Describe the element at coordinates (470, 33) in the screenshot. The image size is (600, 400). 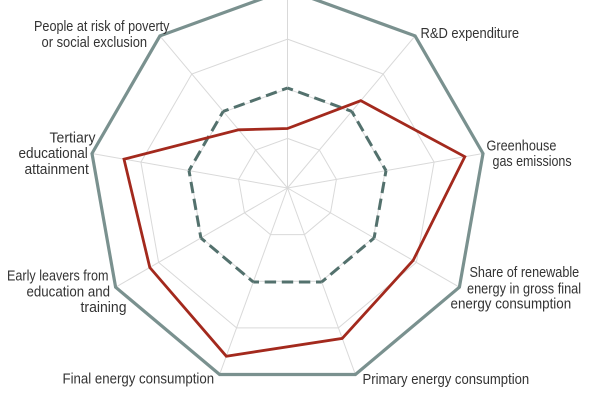
I see `svg-text: R&D expenditure` at that location.